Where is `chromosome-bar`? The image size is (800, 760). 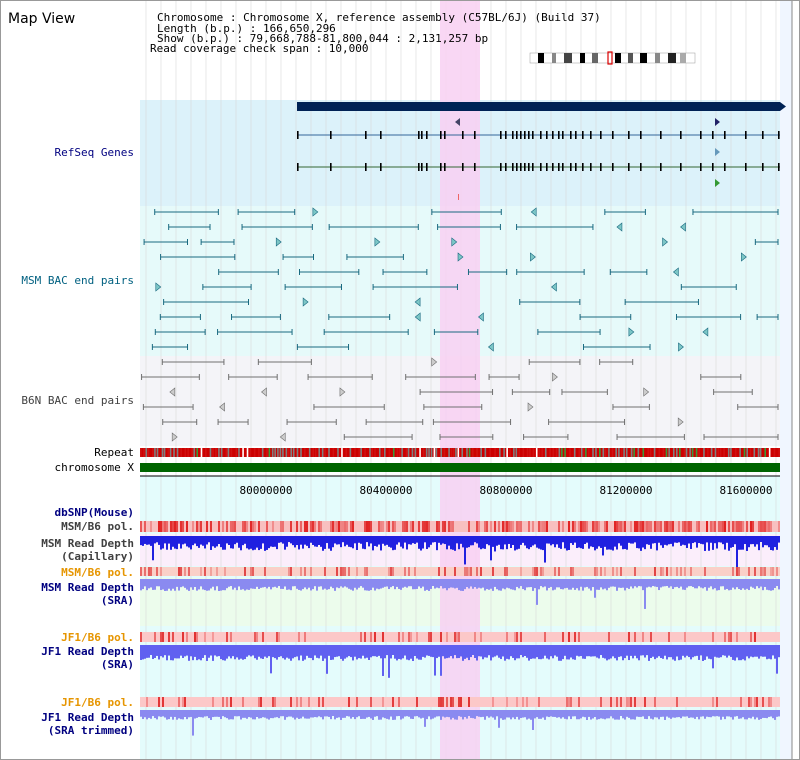 chromosome-bar is located at coordinates (460, 467).